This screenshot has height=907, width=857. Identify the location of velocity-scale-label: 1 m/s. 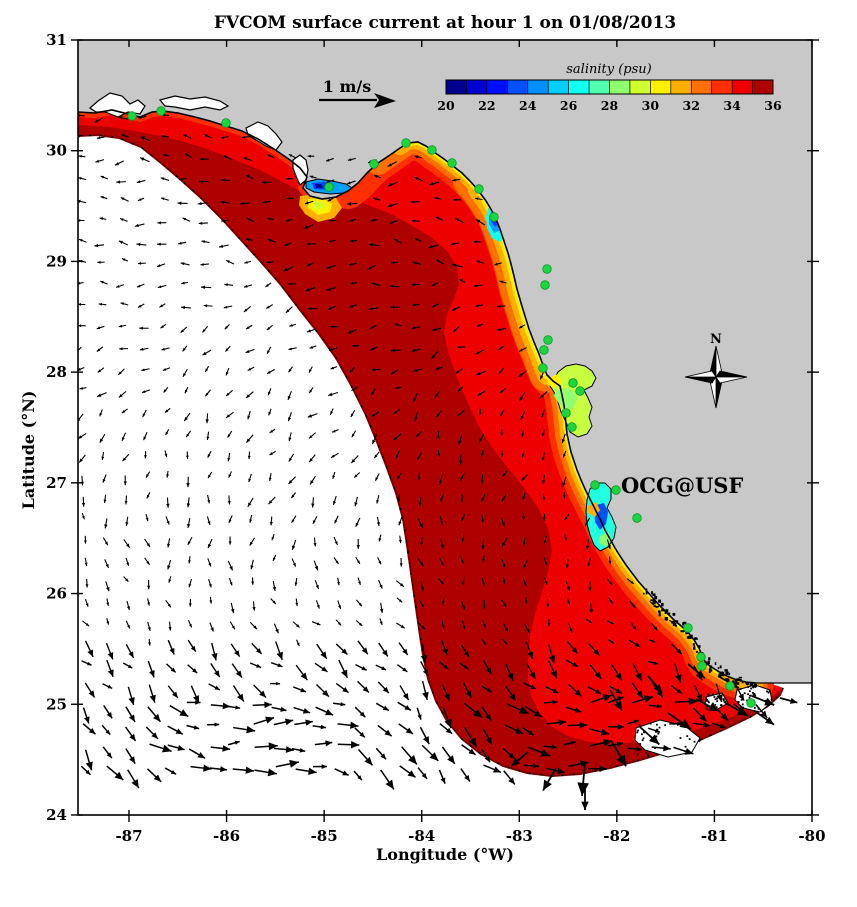
(347, 86).